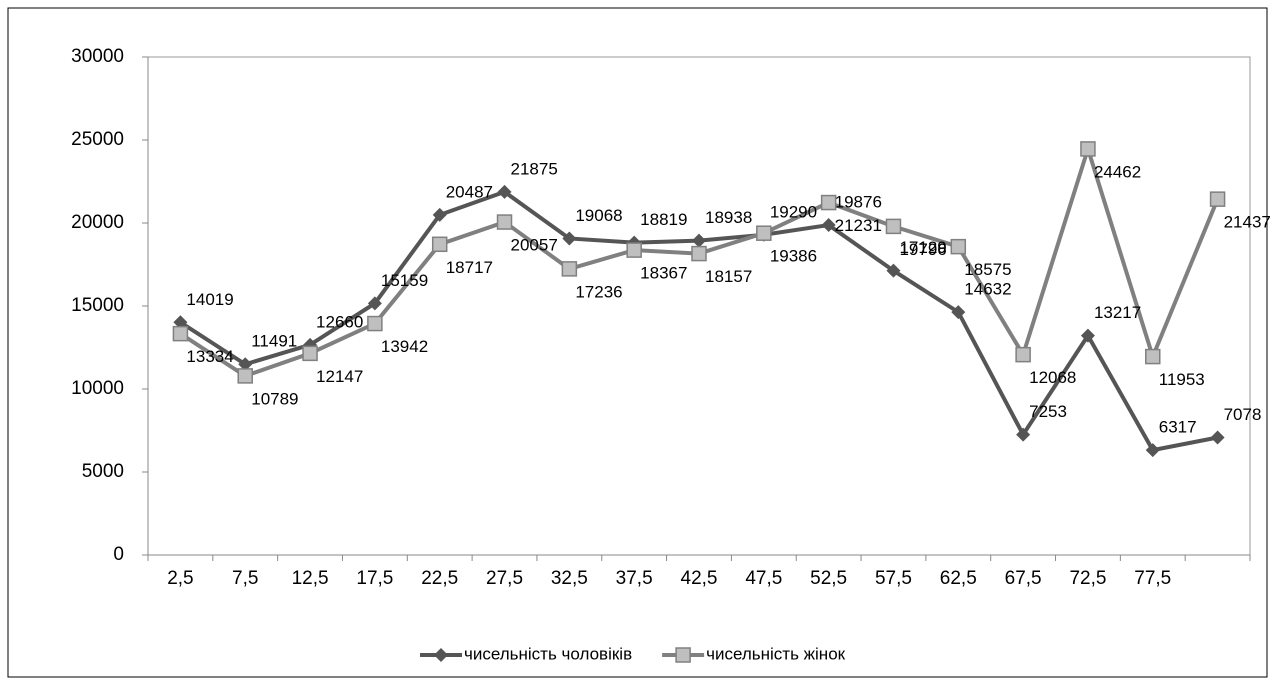 The height and width of the screenshot is (683, 1274). I want to click on data-label: 13942, so click(404, 346).